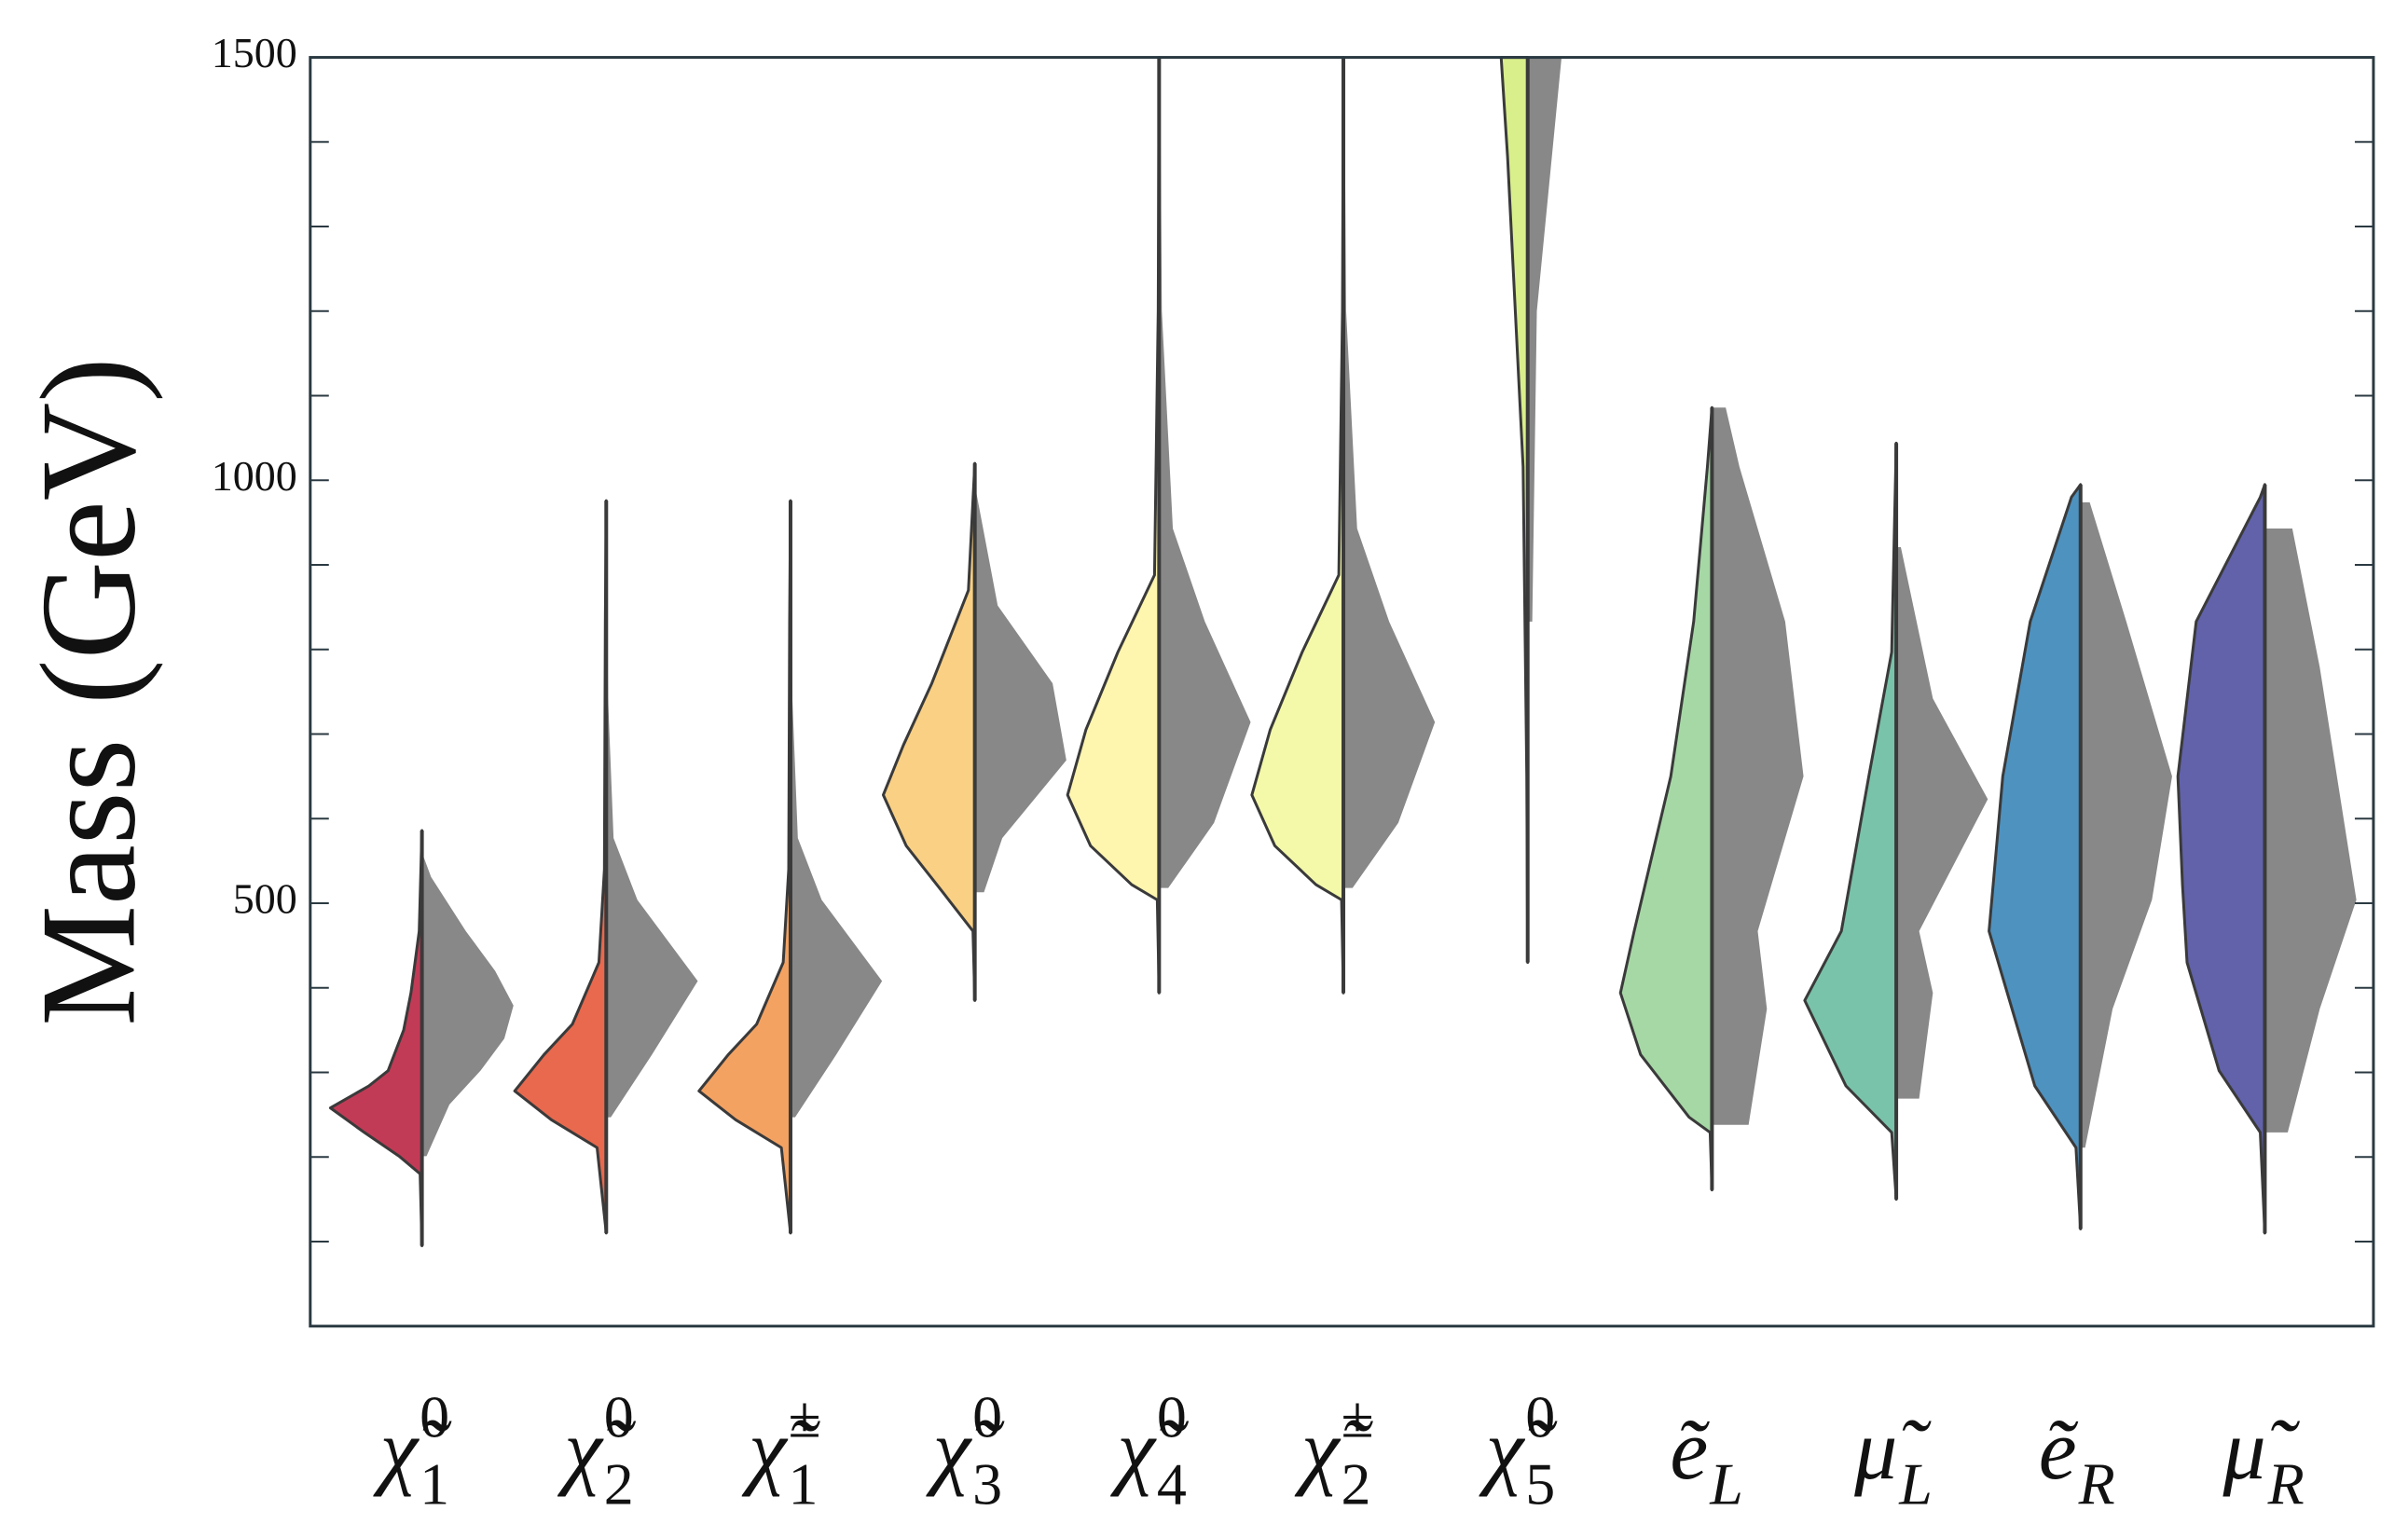 Image resolution: width=2408 pixels, height=1538 pixels. I want to click on y-tick-label: 500, so click(265, 899).